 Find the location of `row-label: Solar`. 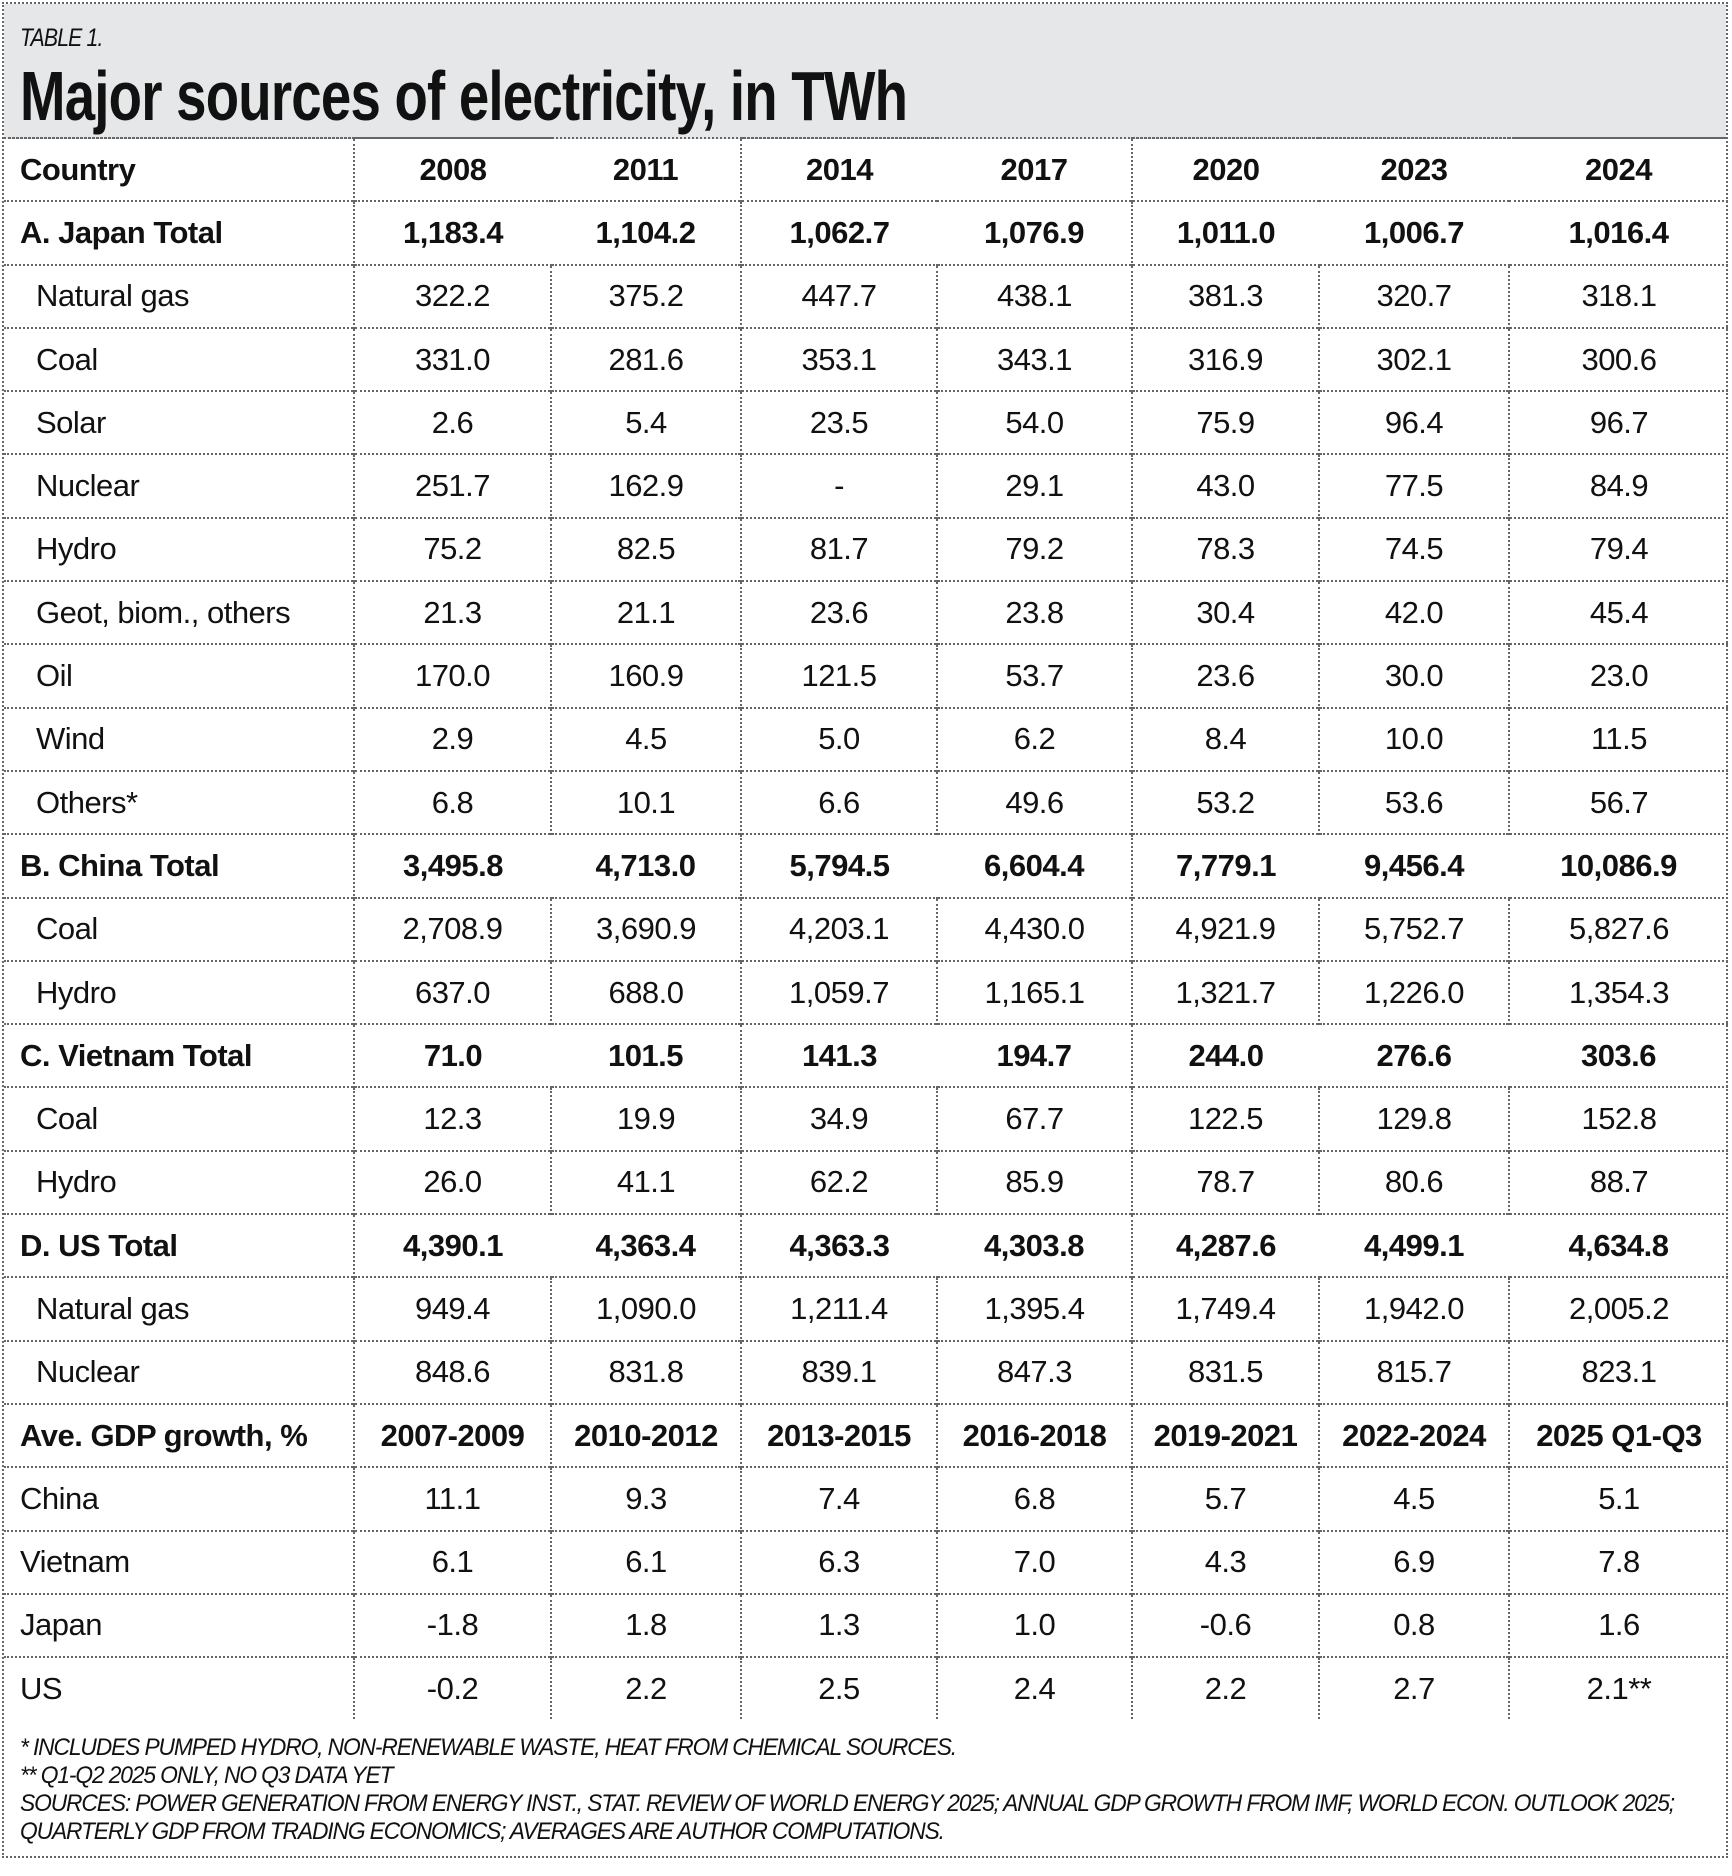

row-label: Solar is located at coordinates (179, 422).